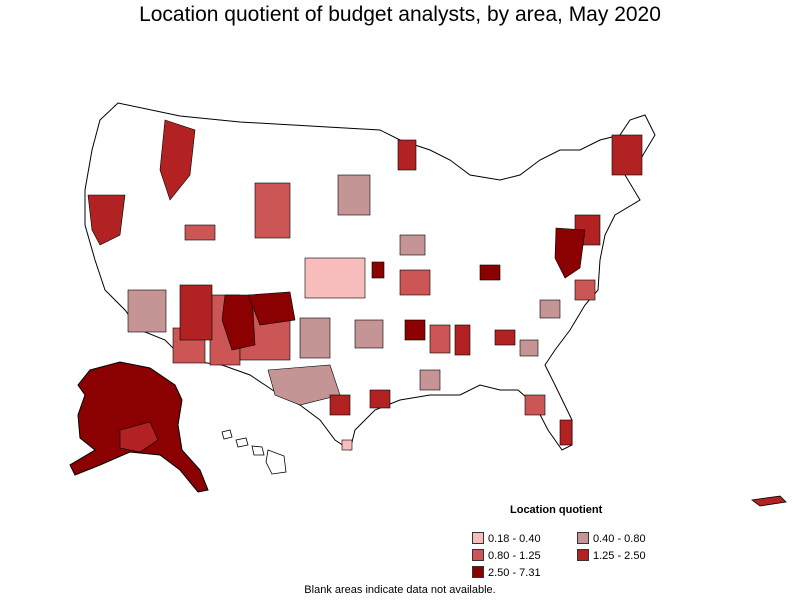 This screenshot has width=800, height=600. Describe the element at coordinates (619, 556) in the screenshot. I see `legend-label: 1.25 - 2.50` at that location.